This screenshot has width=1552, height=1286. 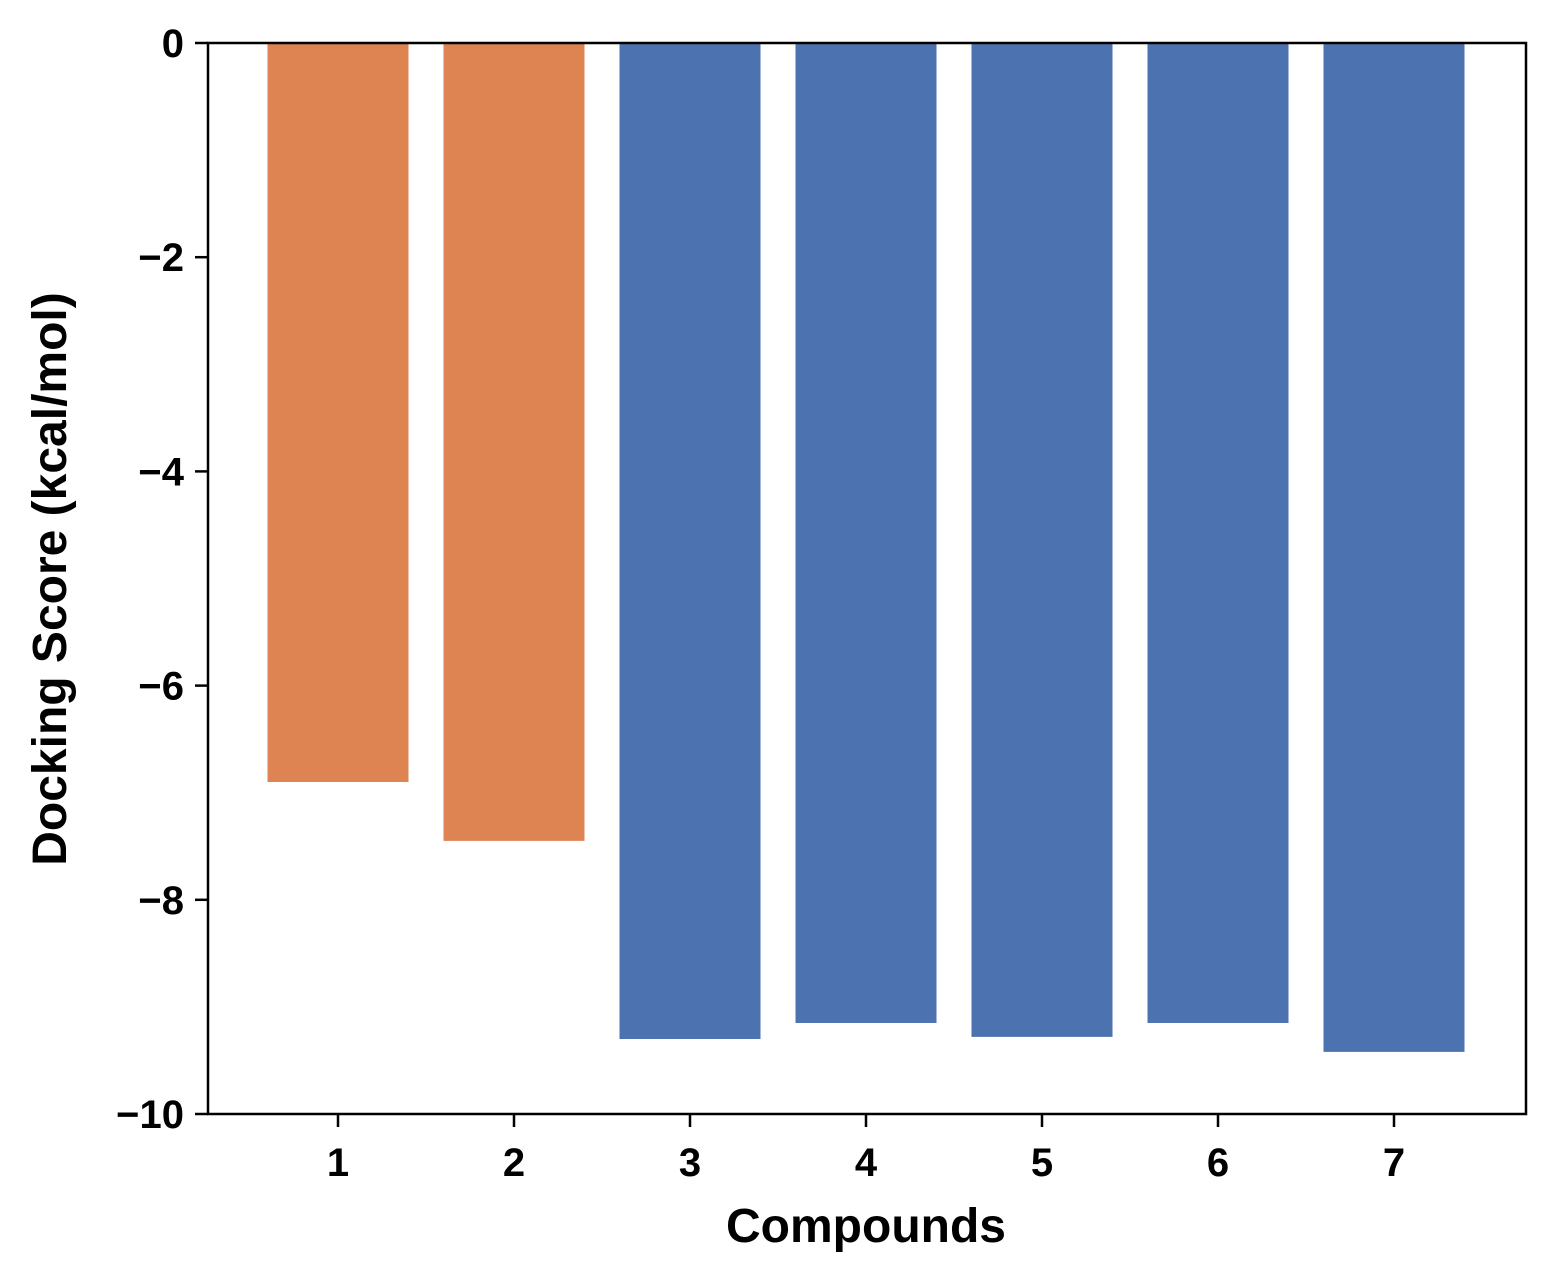 I want to click on x-tick-label: 3, so click(x=690, y=1163).